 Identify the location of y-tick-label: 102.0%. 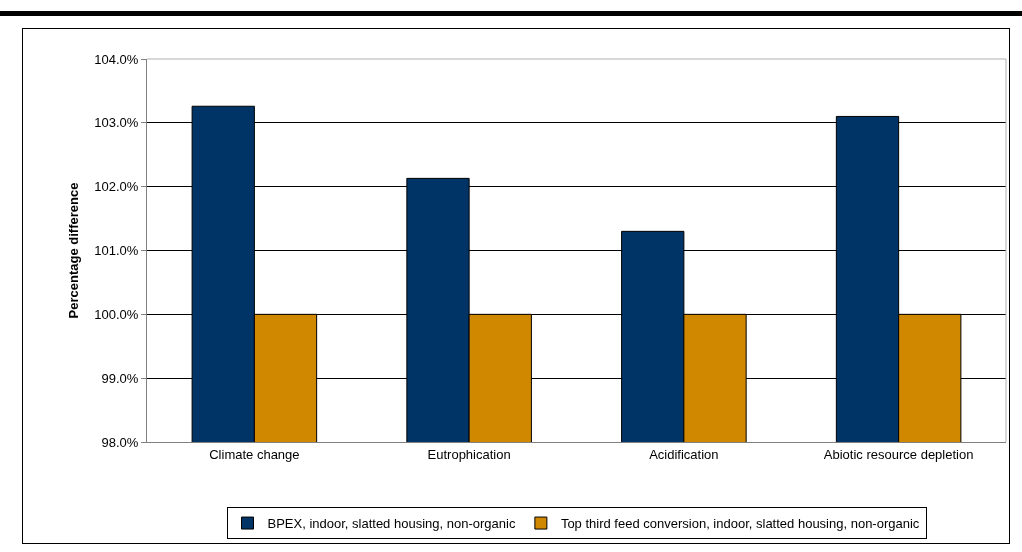
(116, 187).